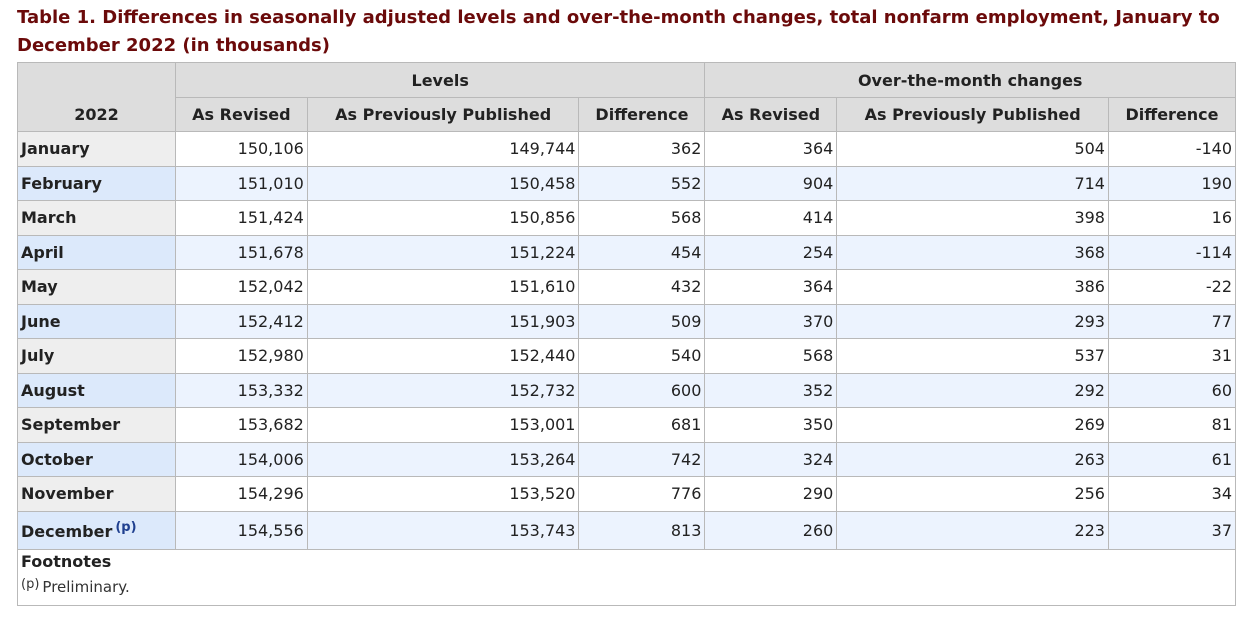 This screenshot has width=1255, height=631. What do you see at coordinates (30, 584) in the screenshot?
I see `footnote-mark: (p)` at bounding box center [30, 584].